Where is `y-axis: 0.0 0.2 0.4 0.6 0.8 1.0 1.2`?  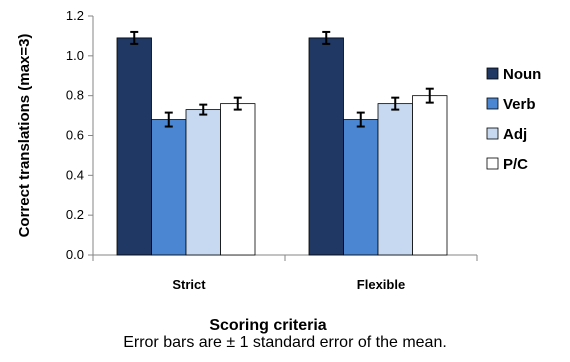 y-axis: 0.0 0.2 0.4 0.6 0.8 1.0 1.2 is located at coordinates (80, 135).